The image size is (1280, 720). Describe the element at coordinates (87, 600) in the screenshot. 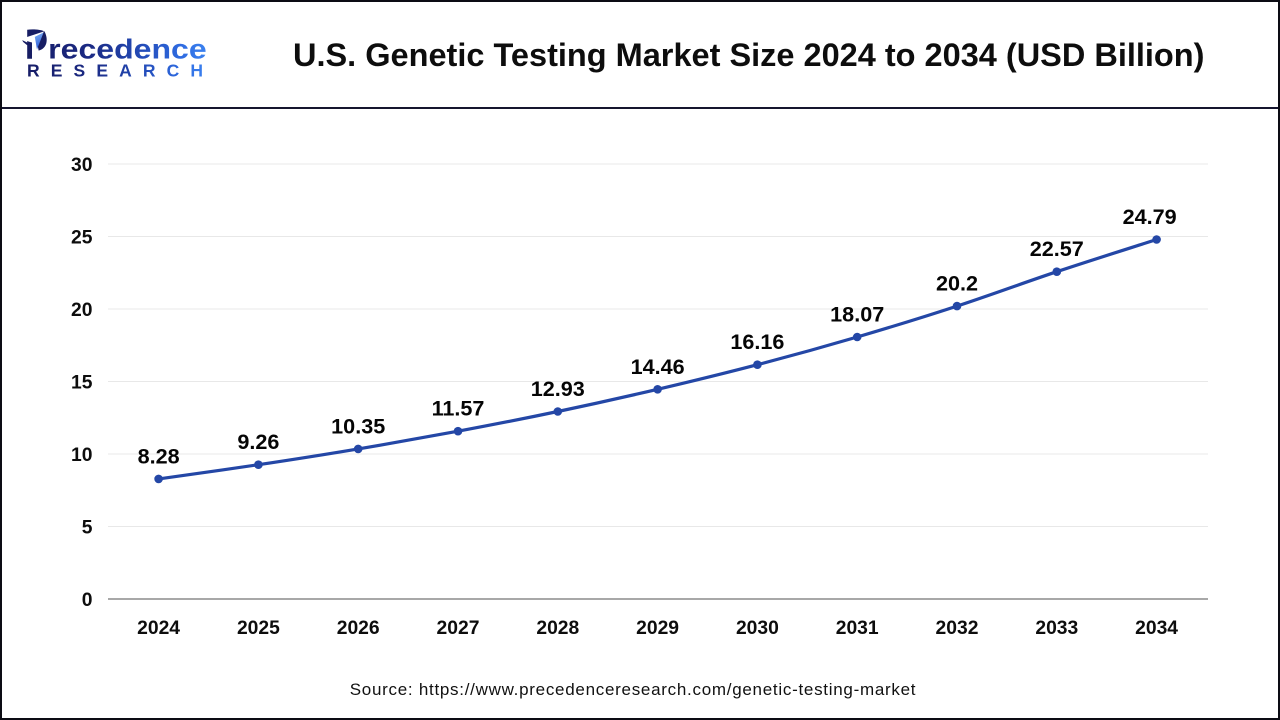

I see `svg-text: 0` at that location.